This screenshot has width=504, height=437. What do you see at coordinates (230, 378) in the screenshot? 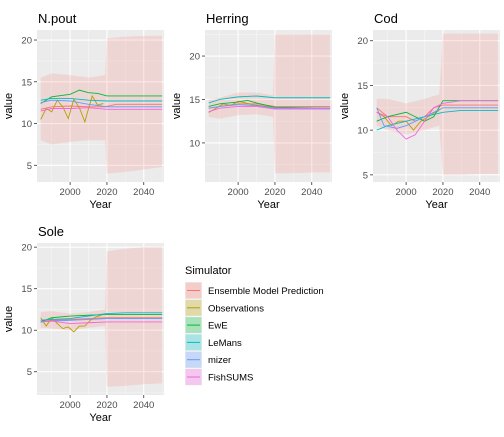
I see `legend-label: FishSUMS` at bounding box center [230, 378].